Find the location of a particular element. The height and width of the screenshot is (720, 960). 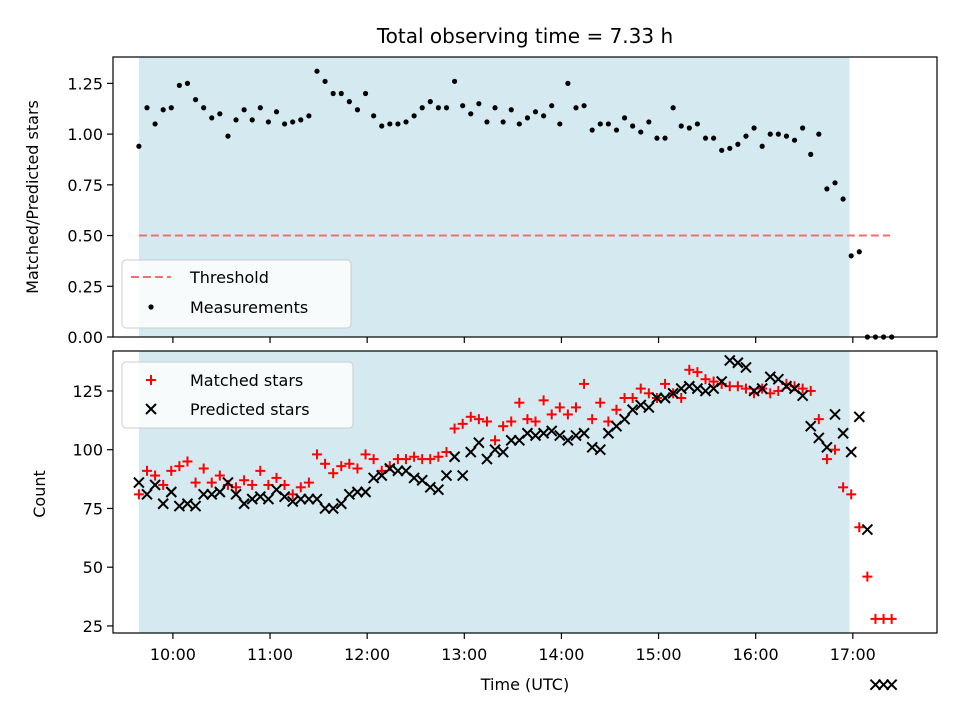

legend-measurements-label: Measurements is located at coordinates (249, 307).